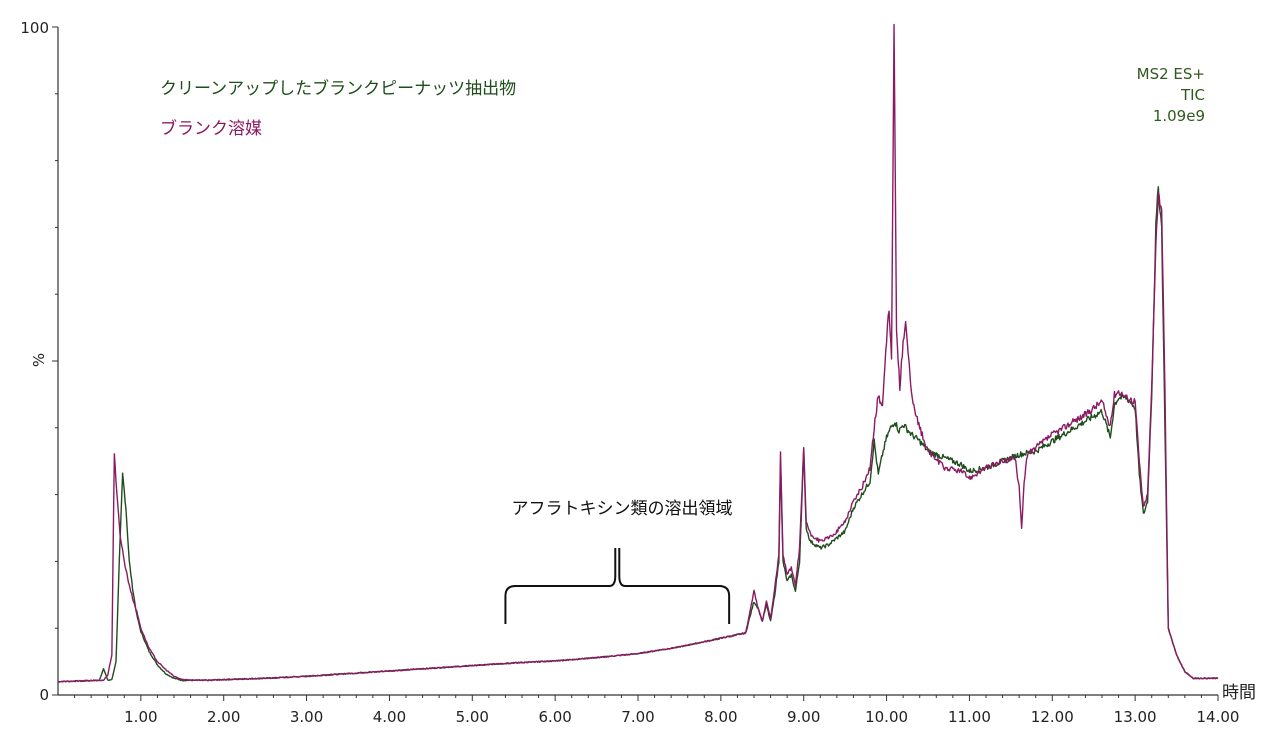  I want to click on x-tick-label: 2.00, so click(223, 717).